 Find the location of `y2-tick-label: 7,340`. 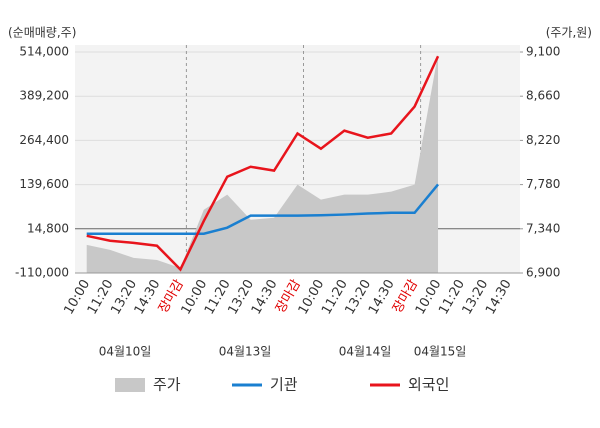

y2-tick-label: 7,340 is located at coordinates (543, 228).